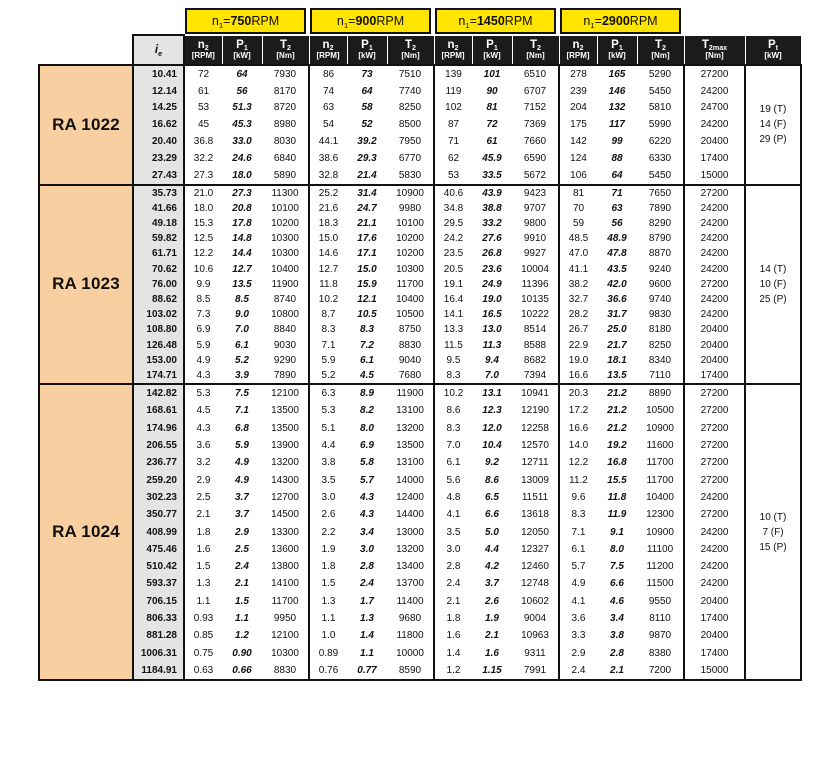  Describe the element at coordinates (577, 636) in the screenshot. I see `n2-cell: 3.3` at that location.